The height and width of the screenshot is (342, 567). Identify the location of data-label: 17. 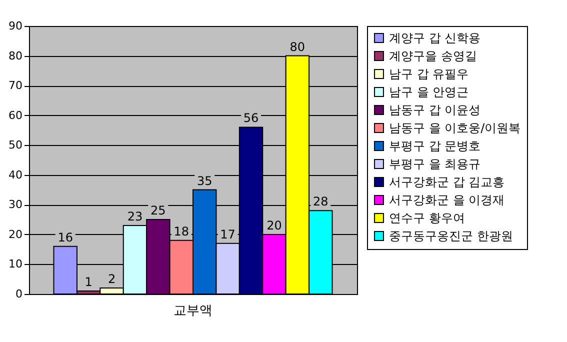
(228, 234).